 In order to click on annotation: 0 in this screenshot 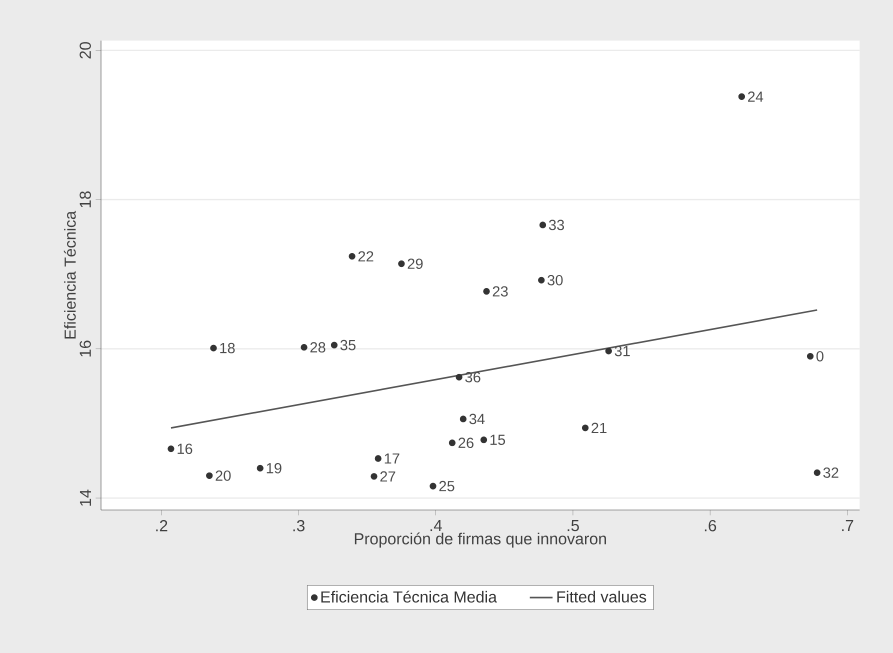, I will do `click(820, 356)`.